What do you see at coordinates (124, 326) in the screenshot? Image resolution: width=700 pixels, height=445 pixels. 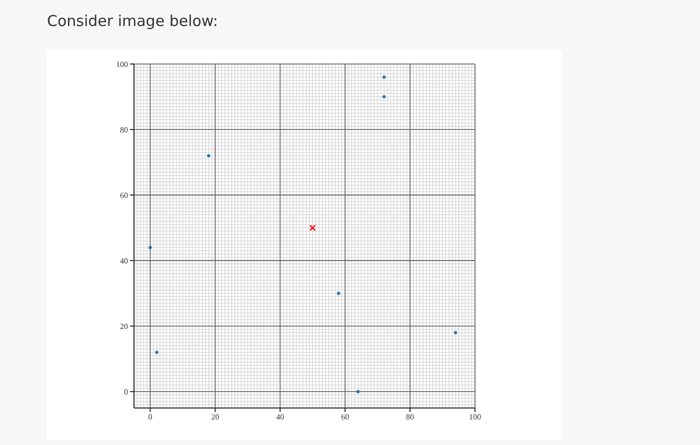 I see `y-tick-label: 20` at bounding box center [124, 326].